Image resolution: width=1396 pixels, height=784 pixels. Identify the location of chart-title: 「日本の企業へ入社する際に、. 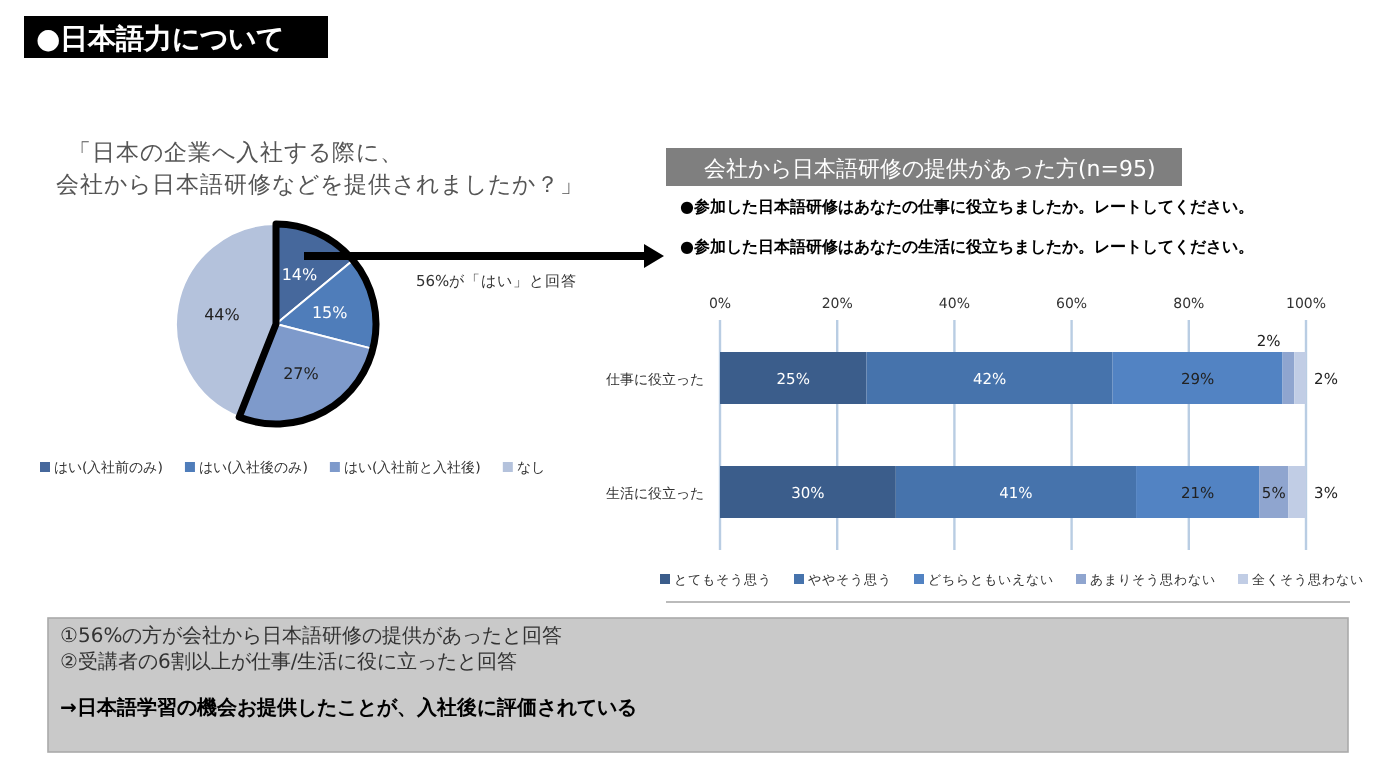
(236, 152).